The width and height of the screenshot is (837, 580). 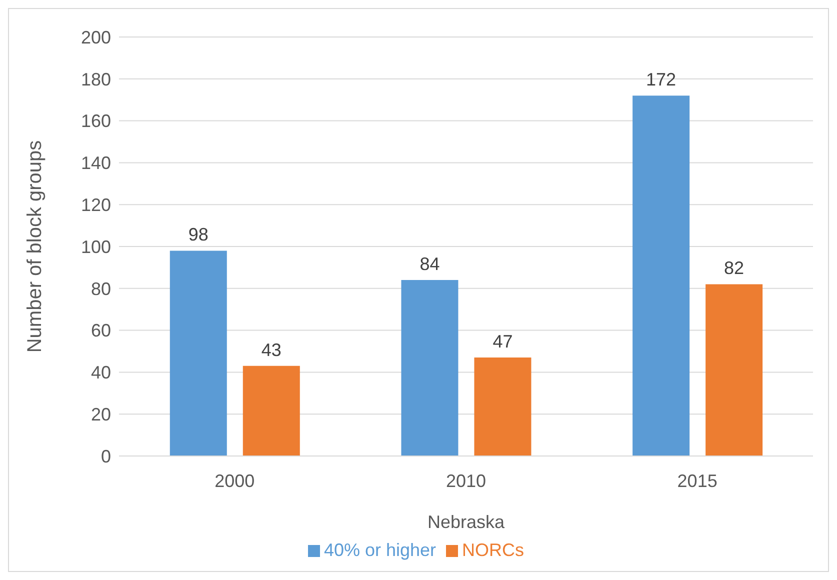 I want to click on y-tick-label: 200, so click(x=95, y=37).